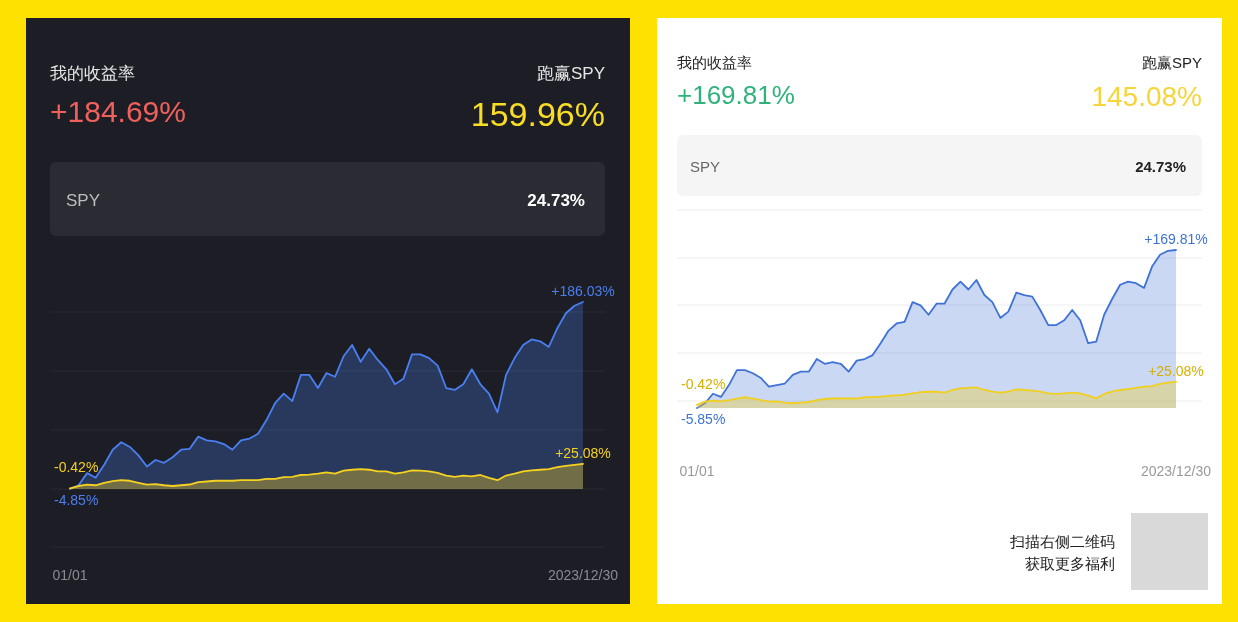  I want to click on text: 获取更多福利, so click(1070, 563).